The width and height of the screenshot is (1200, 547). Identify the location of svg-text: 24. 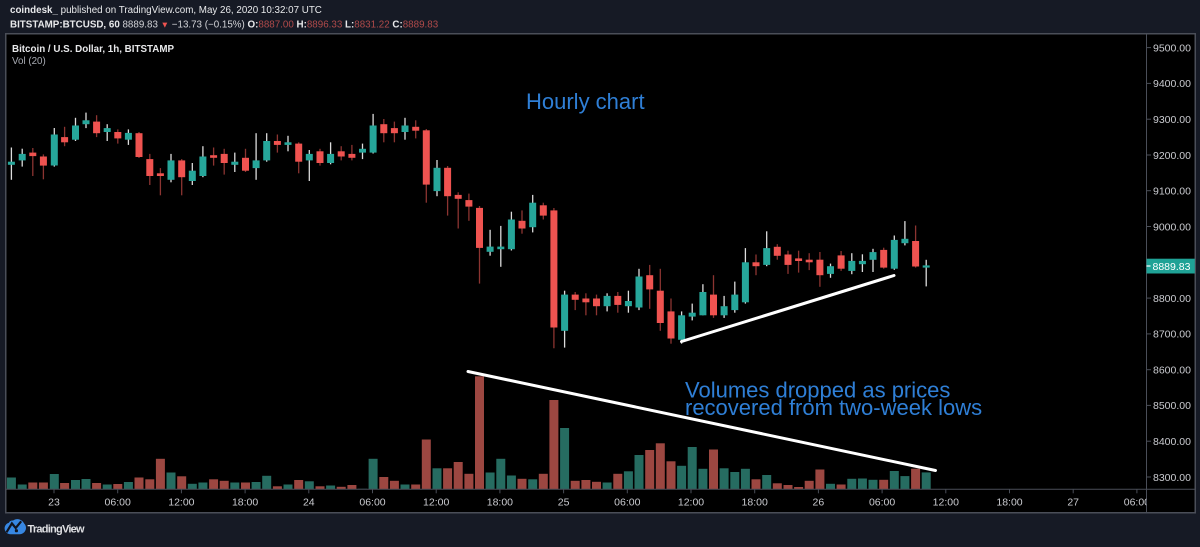
(309, 502).